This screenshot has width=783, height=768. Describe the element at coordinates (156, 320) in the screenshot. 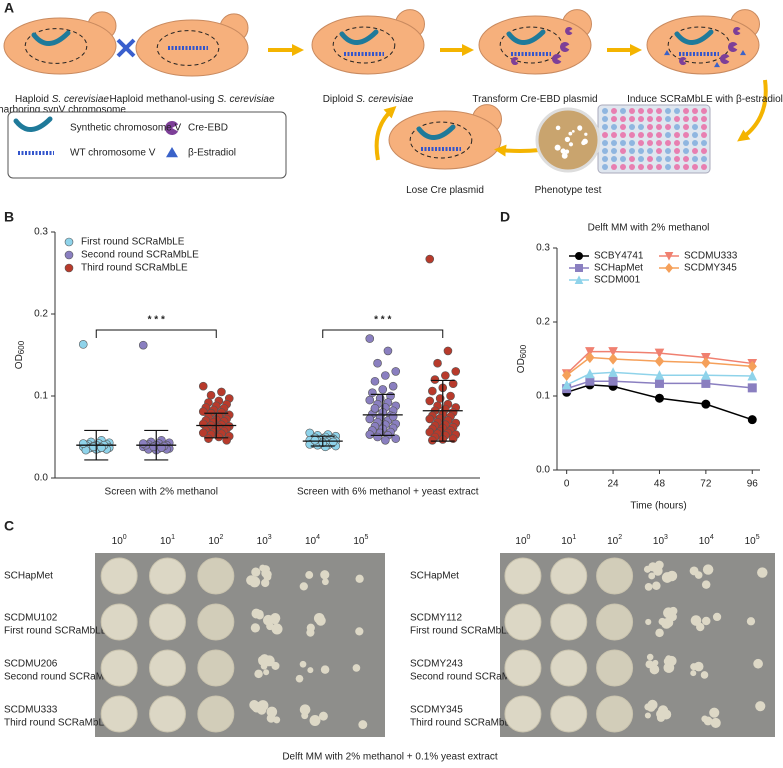

I see `significance-label: * * *` at that location.